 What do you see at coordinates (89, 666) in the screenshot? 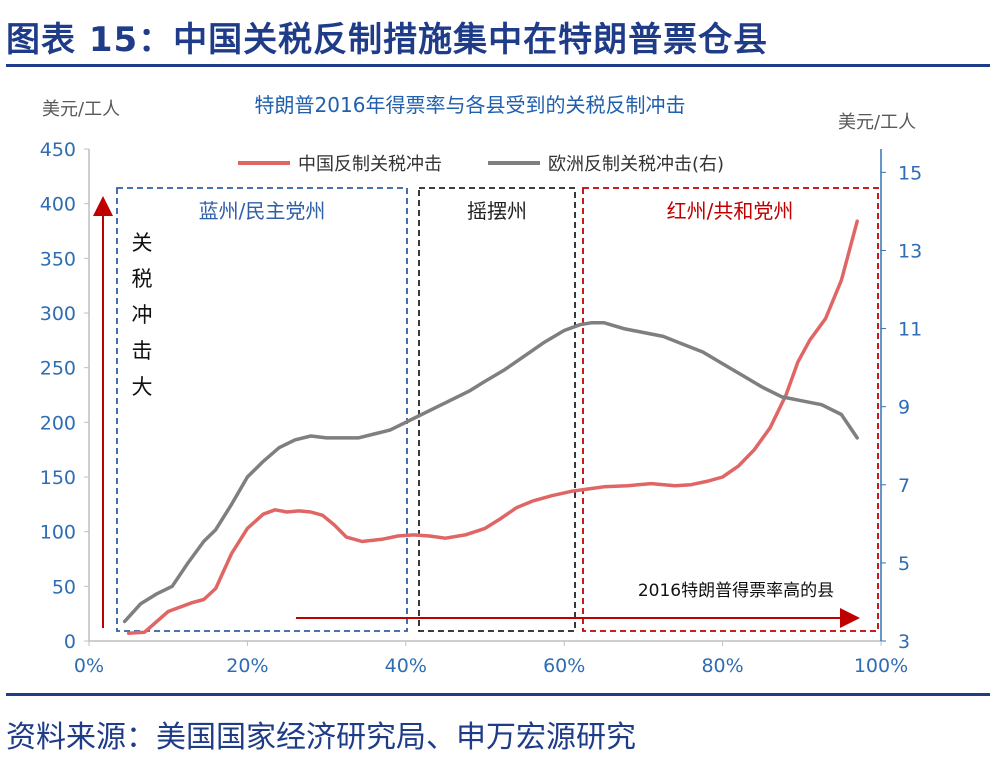
I see `x-tick-label: 0%` at bounding box center [89, 666].